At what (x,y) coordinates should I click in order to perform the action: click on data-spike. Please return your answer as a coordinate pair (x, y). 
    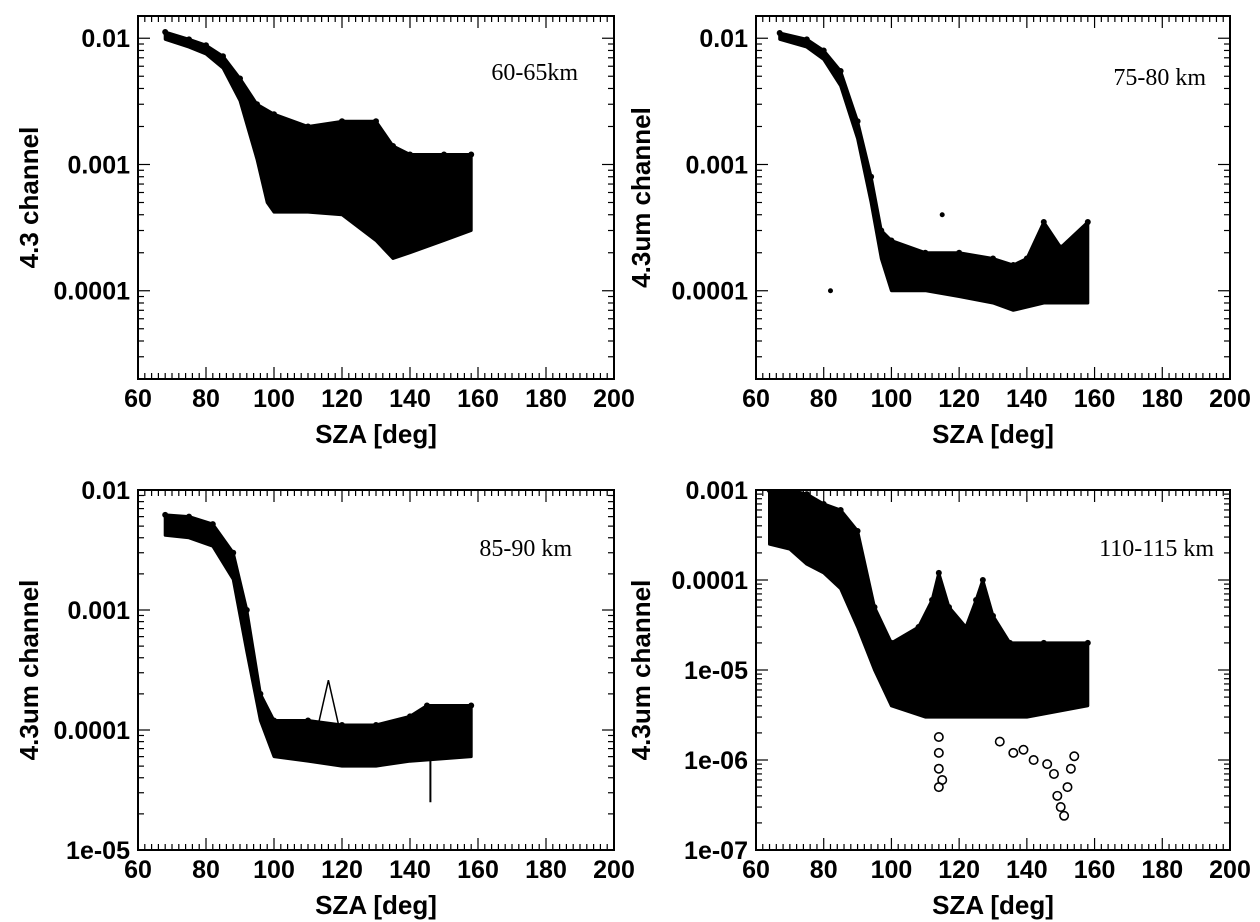
    Looking at the image, I should click on (328, 703).